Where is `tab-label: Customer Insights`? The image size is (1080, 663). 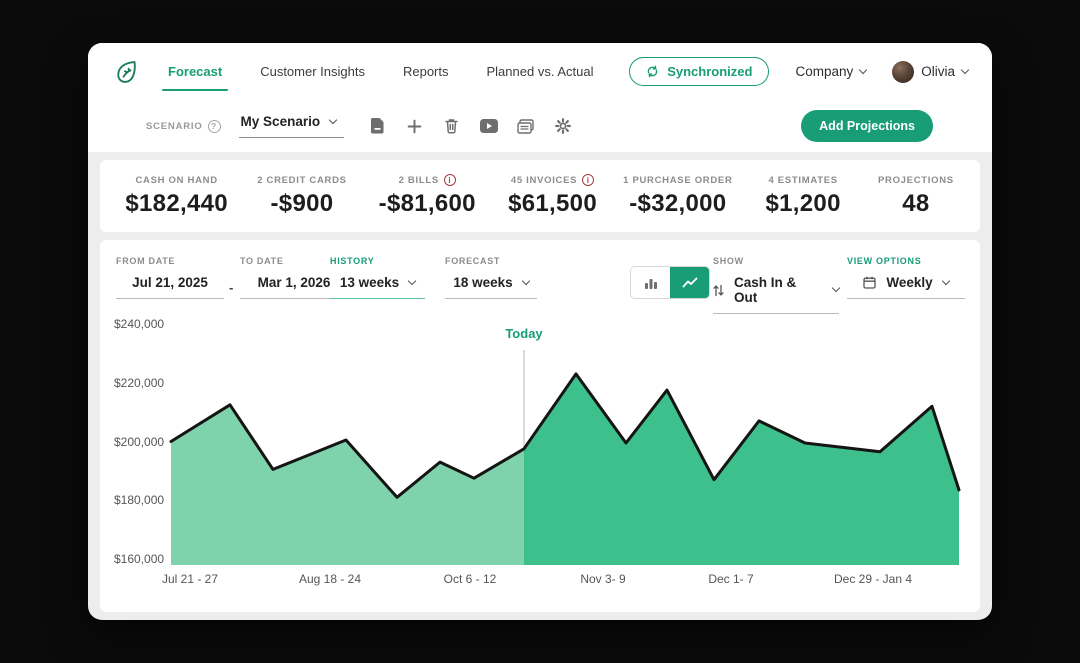 tab-label: Customer Insights is located at coordinates (312, 71).